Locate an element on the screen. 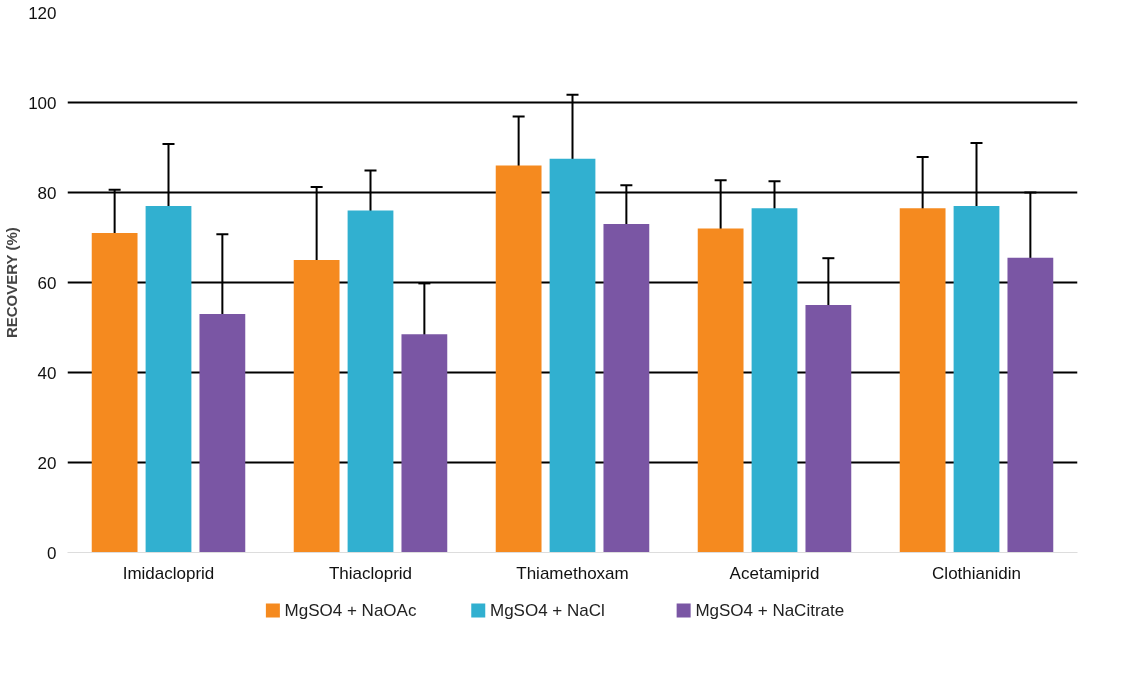 The height and width of the screenshot is (685, 1125). x-tick-label: Imidacloprid is located at coordinates (168, 573).